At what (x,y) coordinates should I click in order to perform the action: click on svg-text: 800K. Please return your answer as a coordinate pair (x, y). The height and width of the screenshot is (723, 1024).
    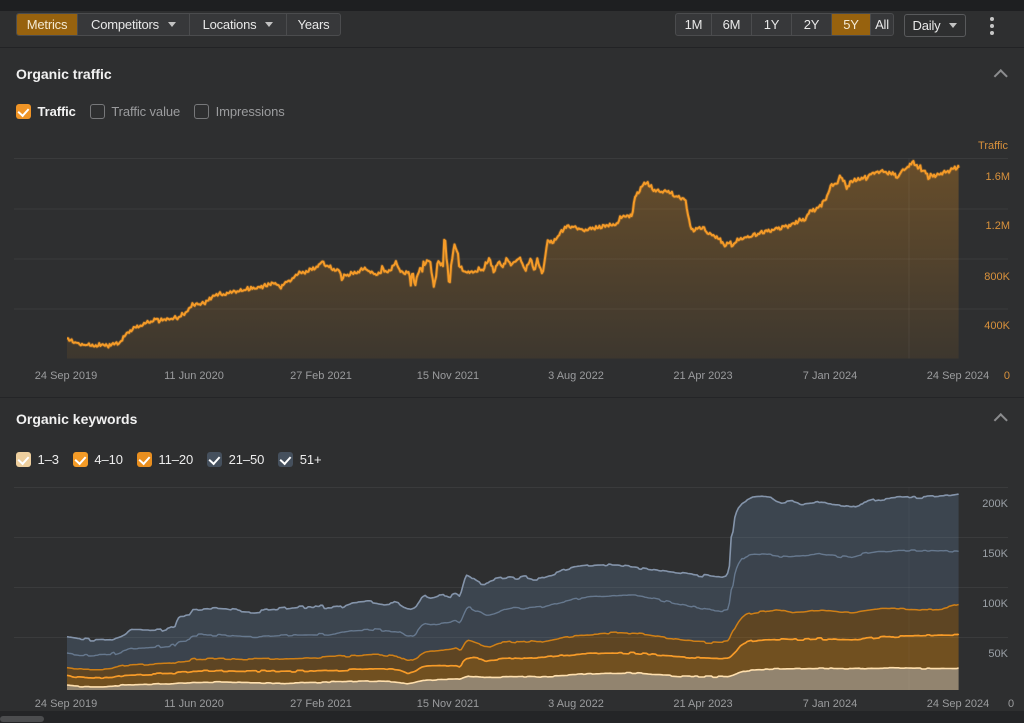
    Looking at the image, I should click on (997, 277).